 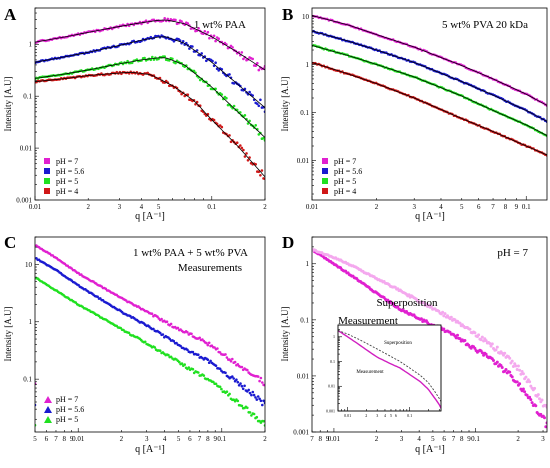 I want to click on y-tick-label: 0.001, so click(x=301, y=432).